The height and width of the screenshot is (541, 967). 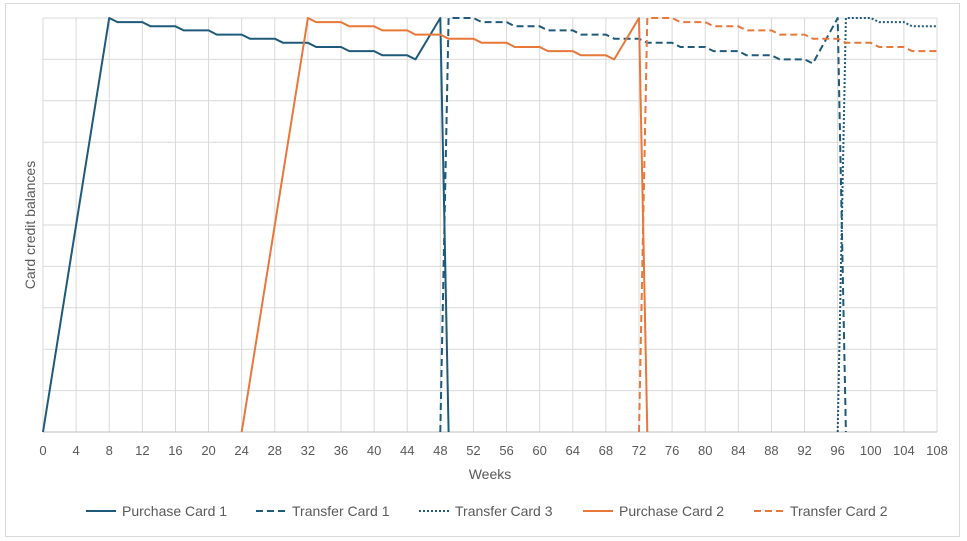 What do you see at coordinates (440, 450) in the screenshot?
I see `x-tick-label: 48` at bounding box center [440, 450].